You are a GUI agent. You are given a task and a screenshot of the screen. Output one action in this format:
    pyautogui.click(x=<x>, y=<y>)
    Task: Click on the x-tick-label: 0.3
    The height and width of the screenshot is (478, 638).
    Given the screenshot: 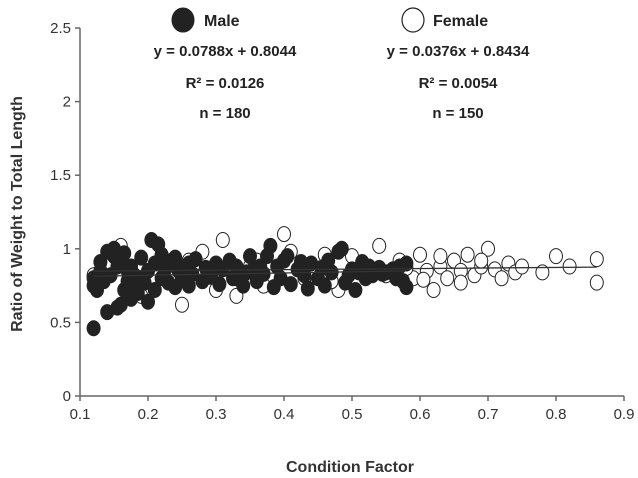 What is the action you would take?
    pyautogui.click(x=216, y=414)
    